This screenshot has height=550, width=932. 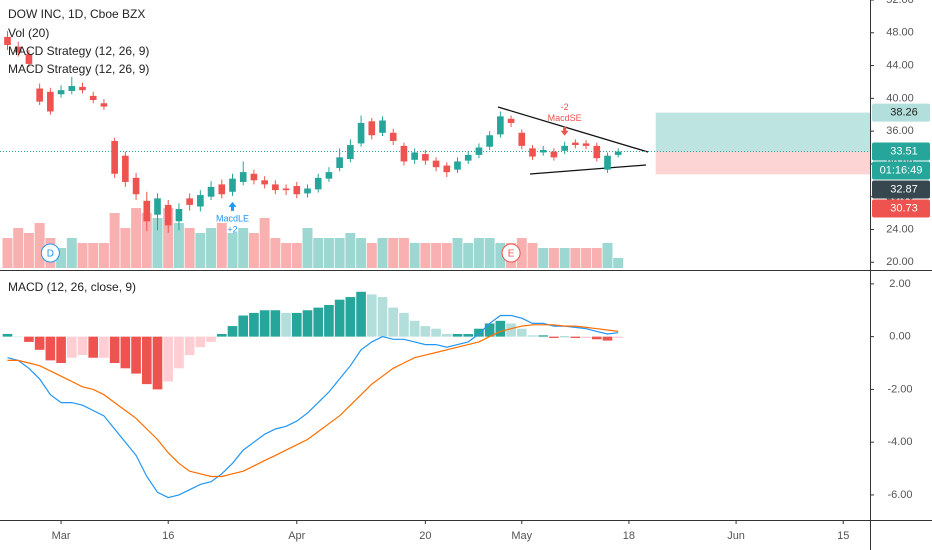 What do you see at coordinates (521, 536) in the screenshot?
I see `x-tick-label: May` at bounding box center [521, 536].